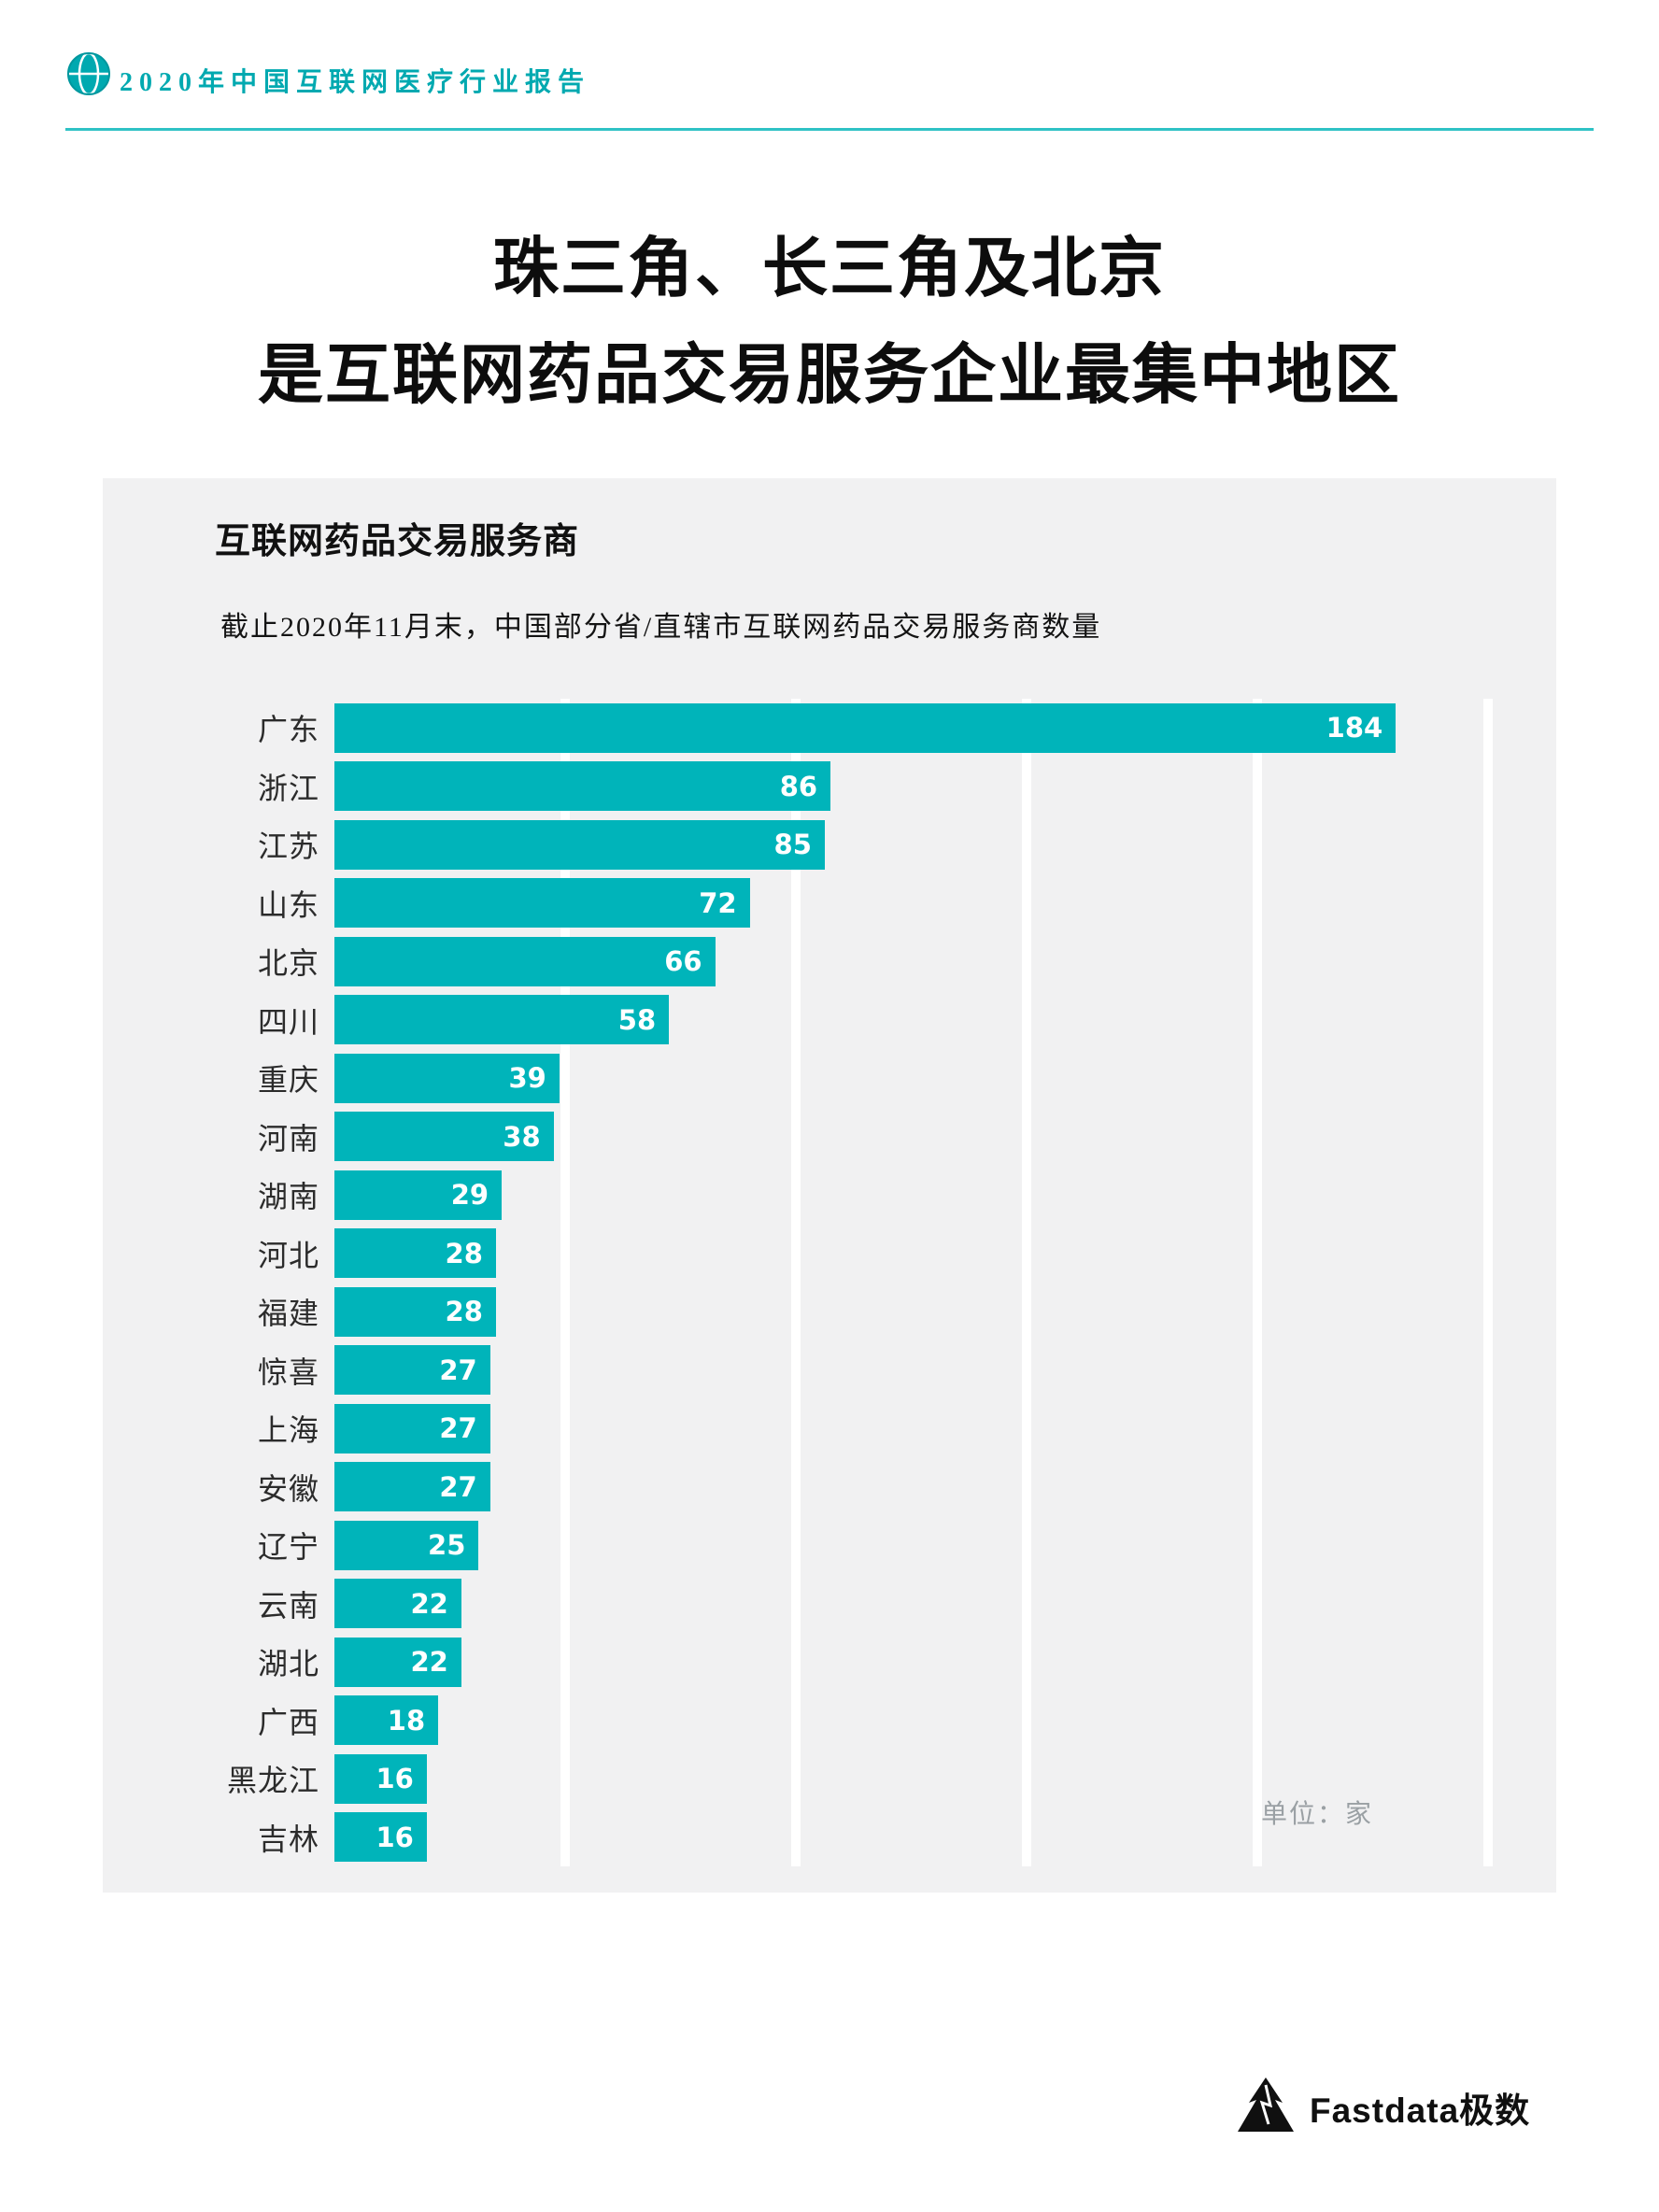 Image resolution: width=1659 pixels, height=2212 pixels. Describe the element at coordinates (288, 1547) in the screenshot. I see `category-label: 辽宁` at that location.